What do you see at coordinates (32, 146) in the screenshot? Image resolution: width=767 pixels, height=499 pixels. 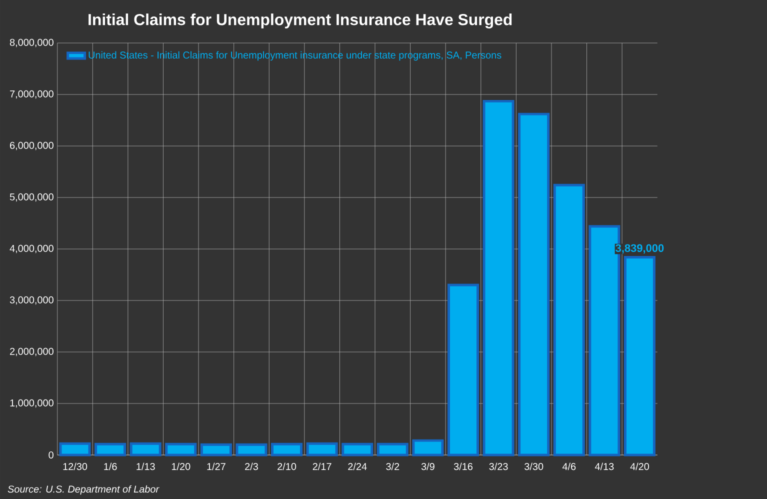 I see `y-tick-label: 6,000,000` at bounding box center [32, 146].